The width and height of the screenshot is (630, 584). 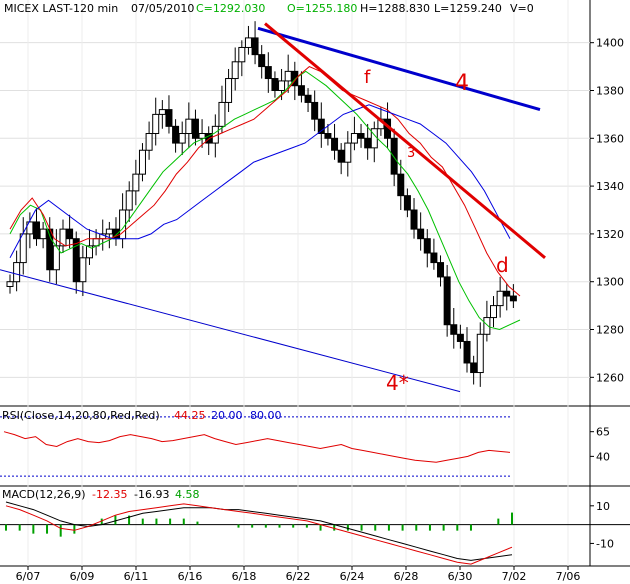 What do you see at coordinates (610, 43) in the screenshot?
I see `price-tick-label: 1400` at bounding box center [610, 43].